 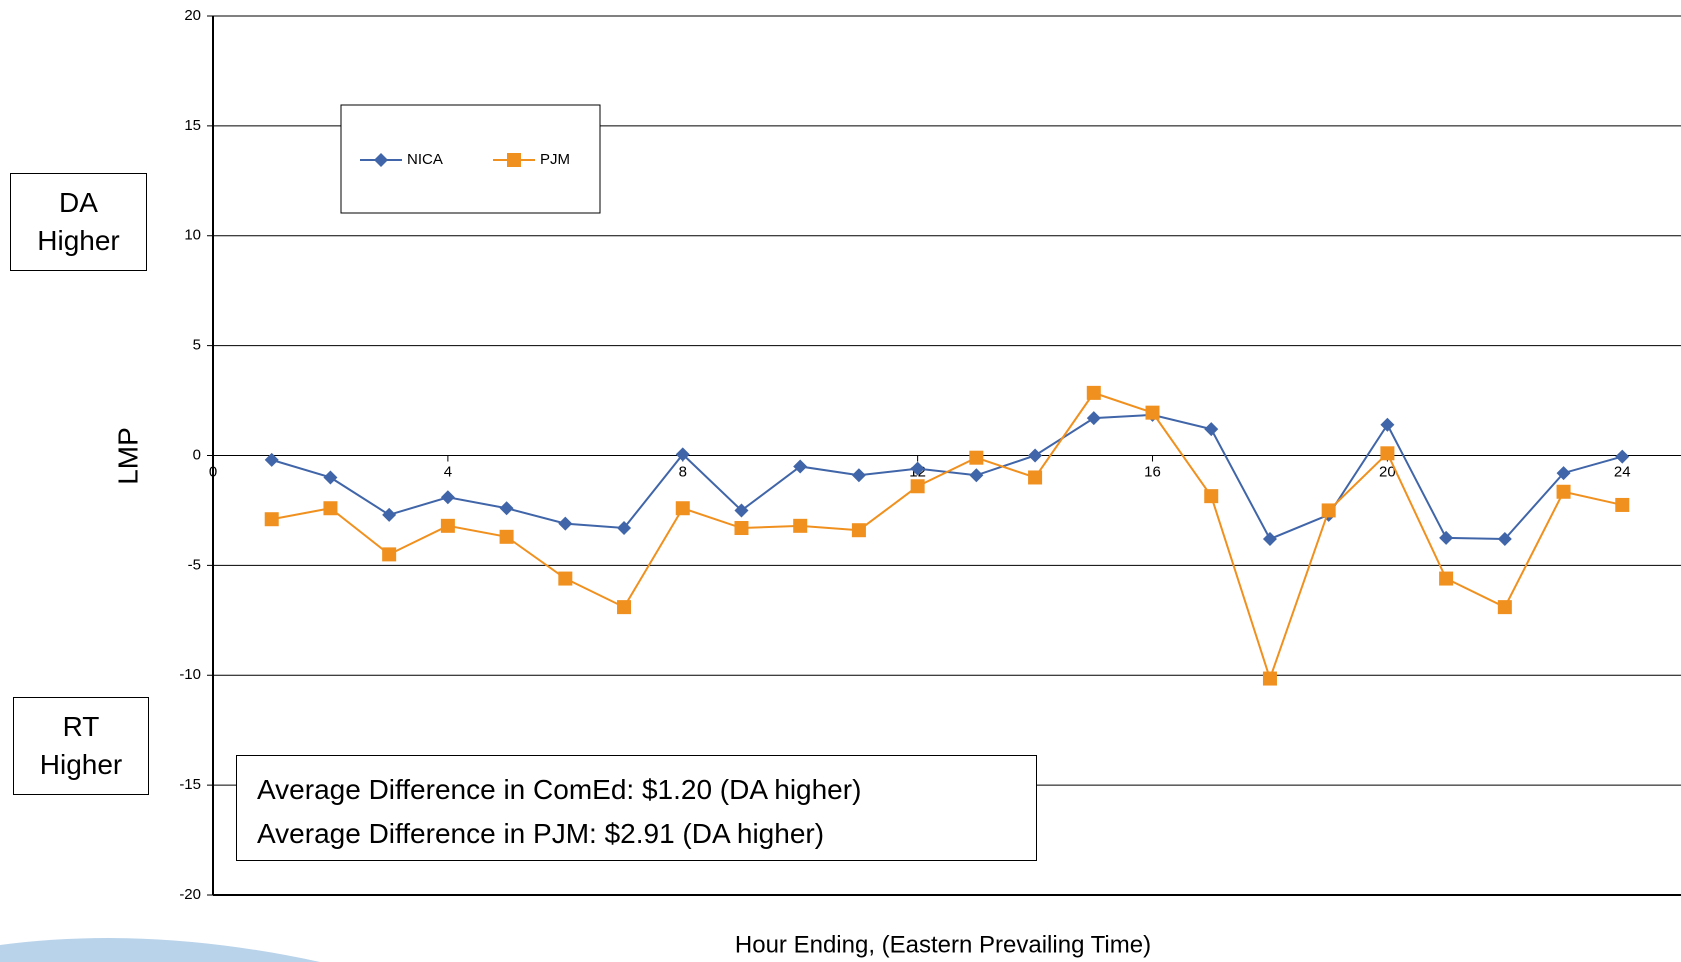 I want to click on legend: NICA PJM, so click(x=470, y=159).